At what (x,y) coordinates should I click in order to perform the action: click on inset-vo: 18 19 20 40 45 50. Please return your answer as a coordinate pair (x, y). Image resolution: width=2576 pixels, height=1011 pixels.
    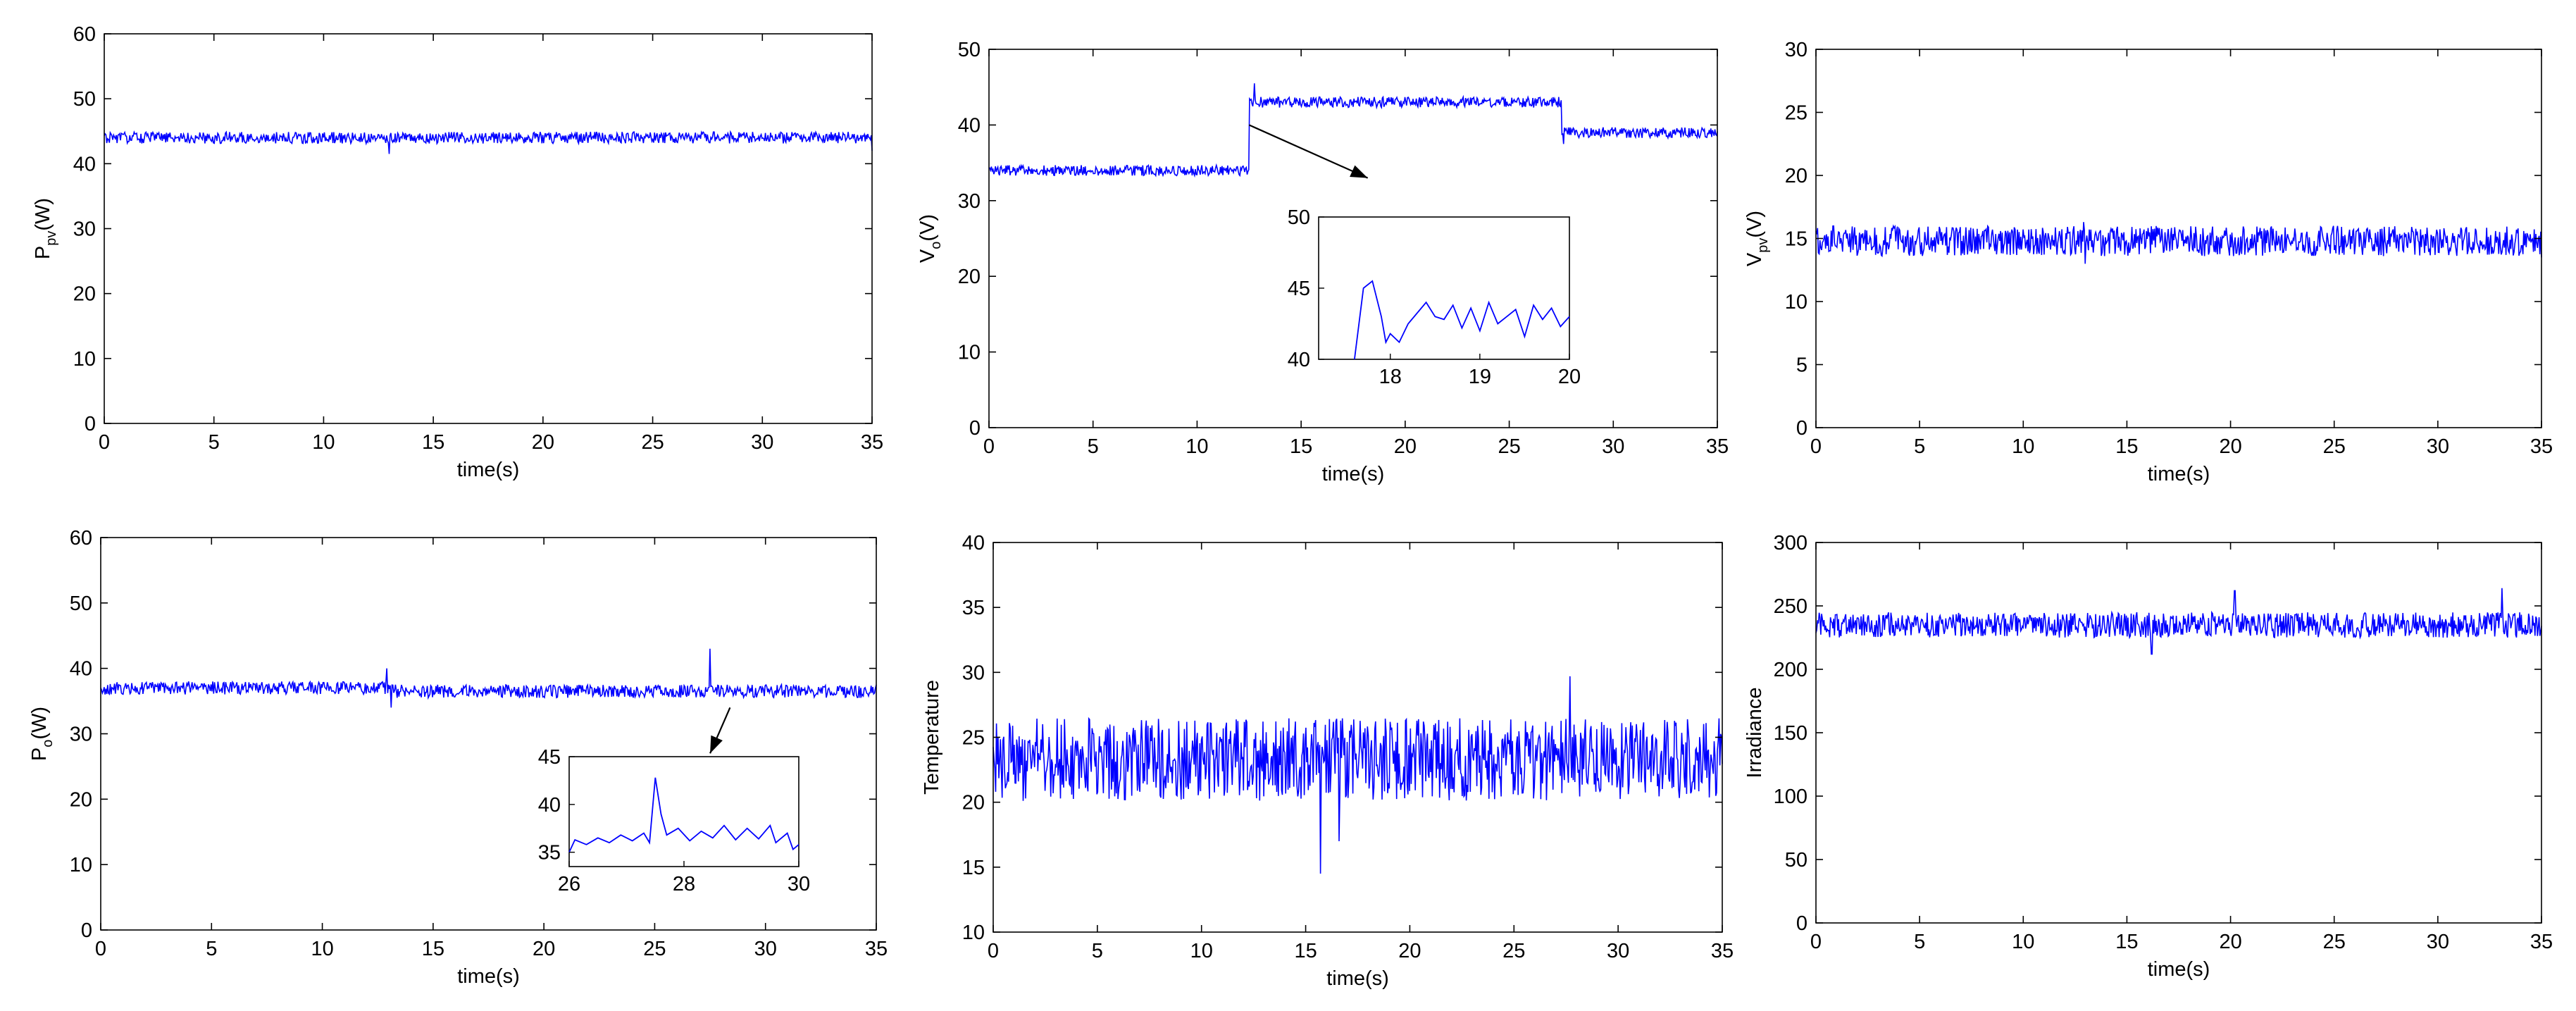
    Looking at the image, I should click on (1414, 256).